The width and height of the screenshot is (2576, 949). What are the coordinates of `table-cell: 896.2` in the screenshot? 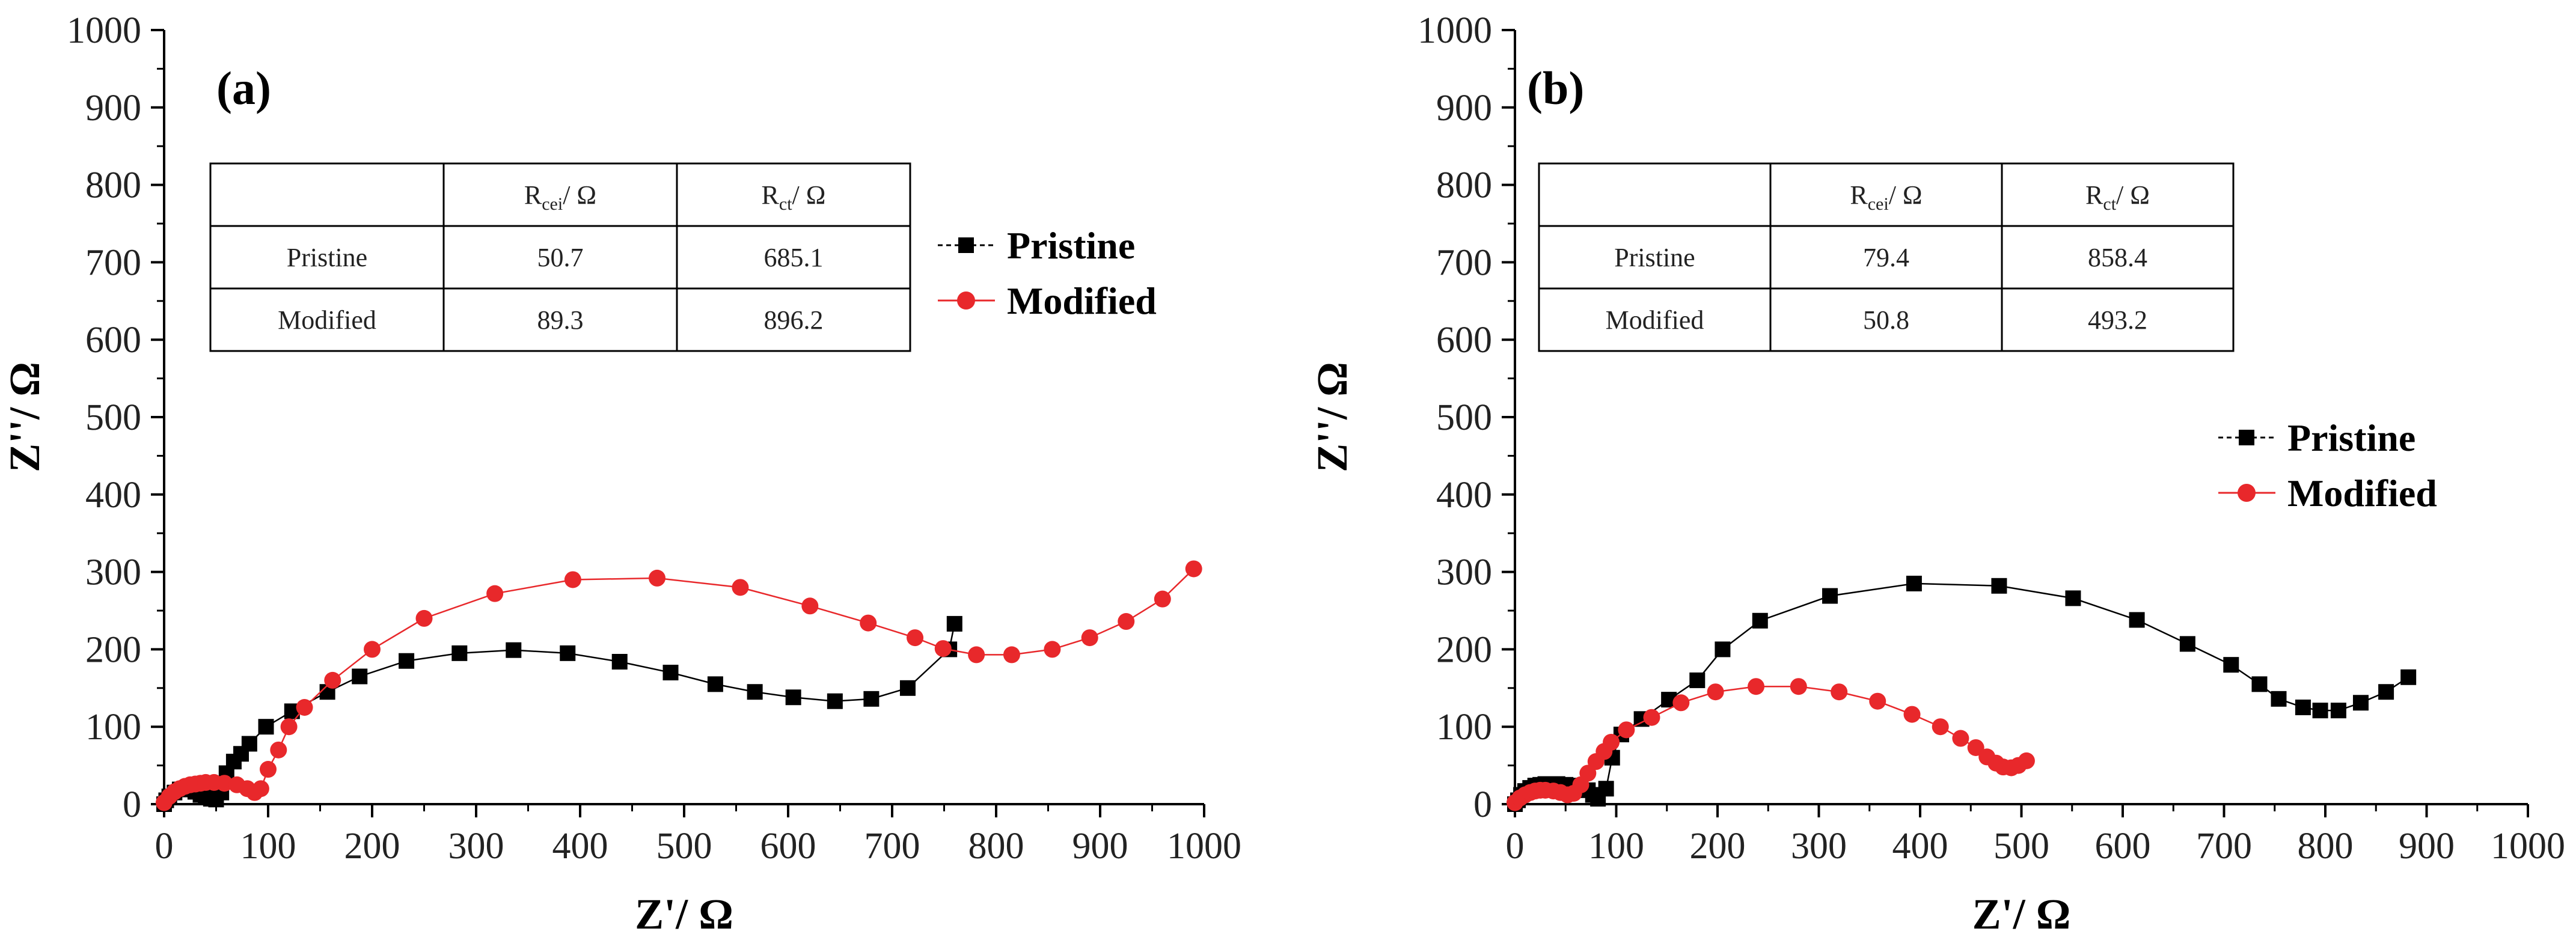 It's located at (794, 320).